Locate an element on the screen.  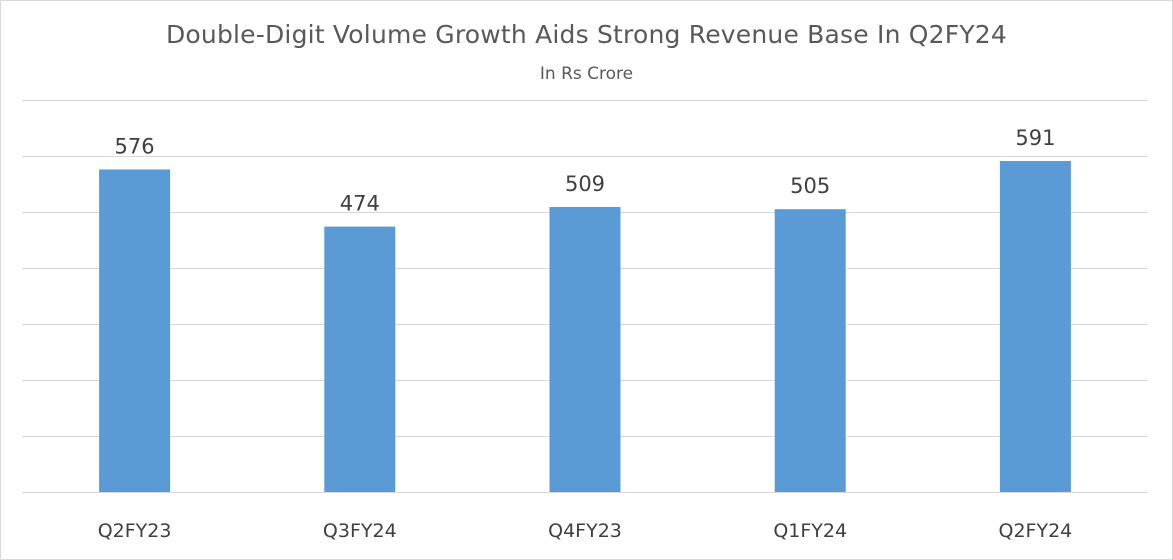
bar-q3fy24 is located at coordinates (360, 359).